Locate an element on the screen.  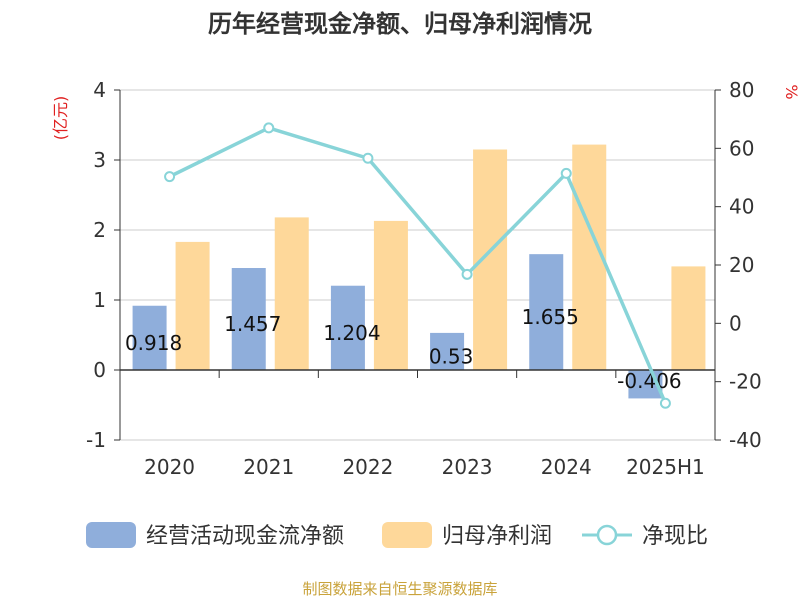
legend-swatch-cashflow is located at coordinates (111, 535).